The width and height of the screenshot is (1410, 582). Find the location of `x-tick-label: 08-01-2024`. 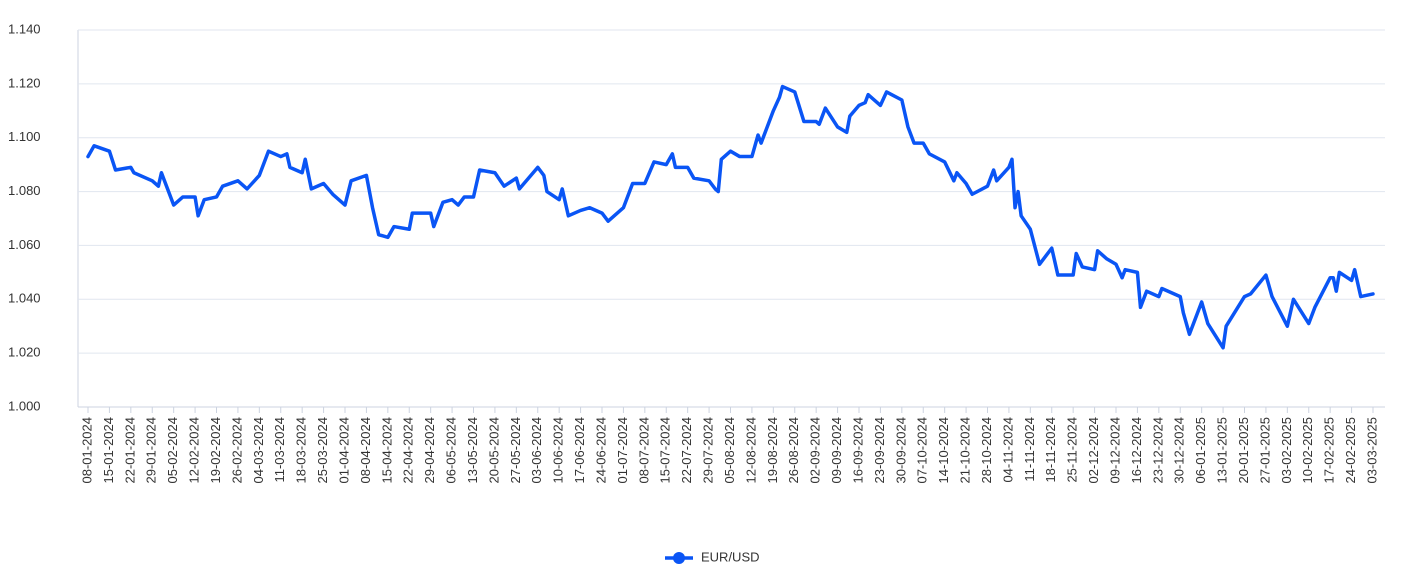

x-tick-label: 08-01-2024 is located at coordinates (86, 450).